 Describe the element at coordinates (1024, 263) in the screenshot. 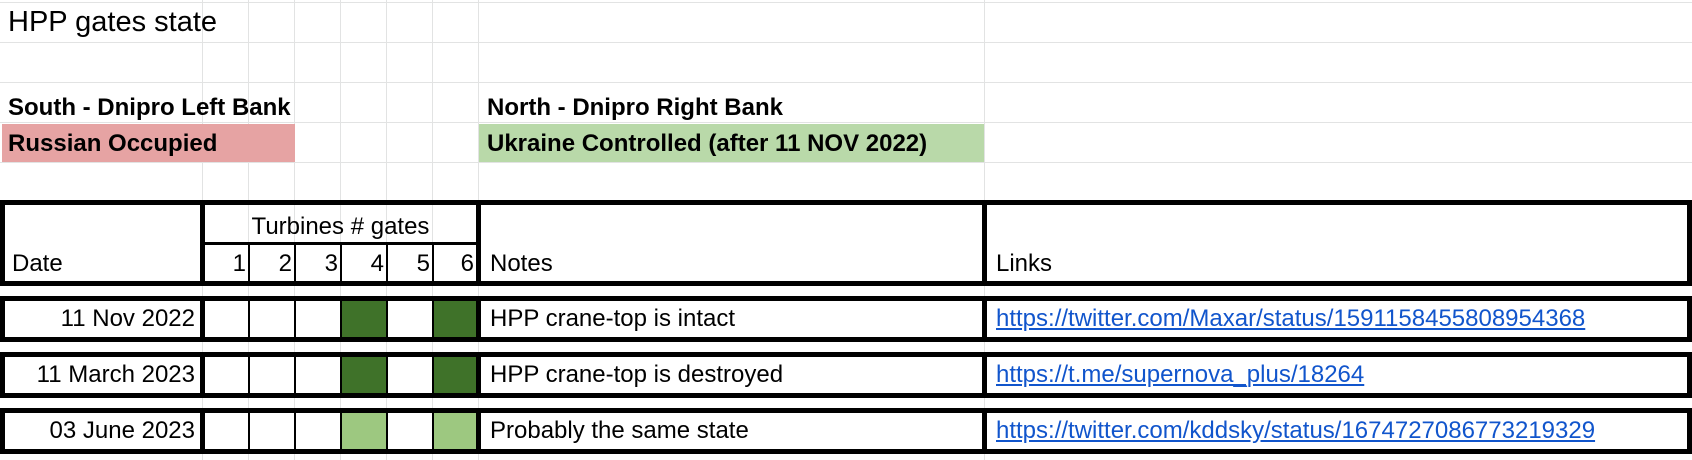

I see `header-links: Links` at that location.